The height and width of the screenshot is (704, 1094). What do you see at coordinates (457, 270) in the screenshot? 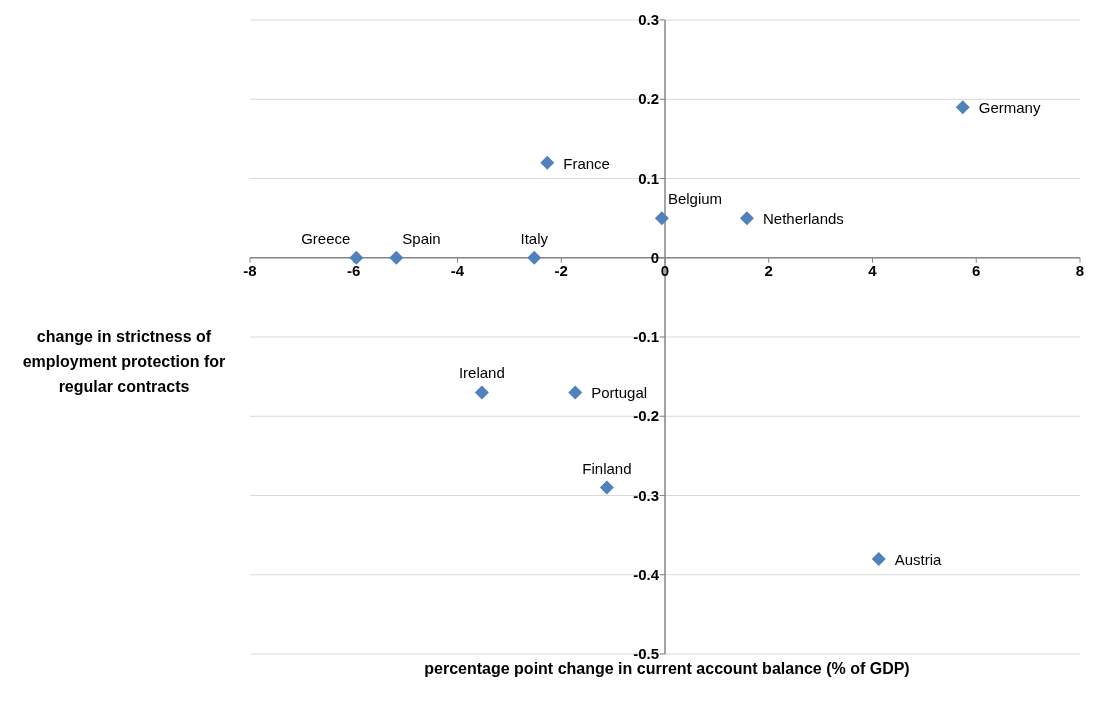
I see `x-tick-label: -4` at bounding box center [457, 270].